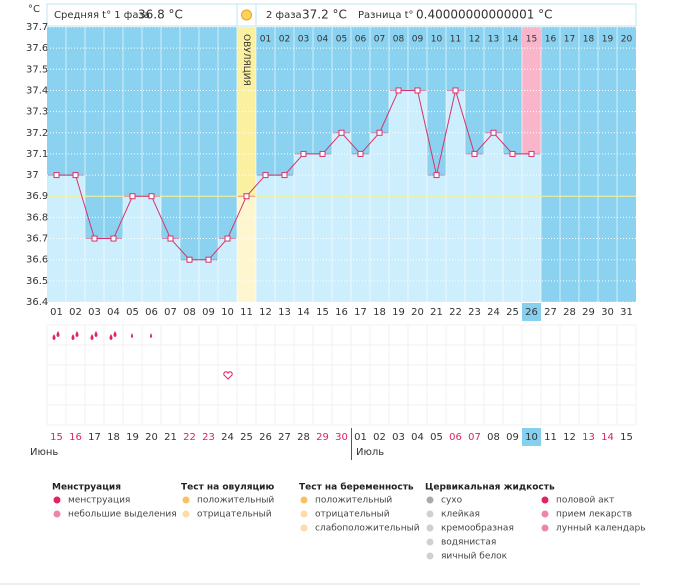  I want to click on x-tick-label: 15, so click(322, 312).